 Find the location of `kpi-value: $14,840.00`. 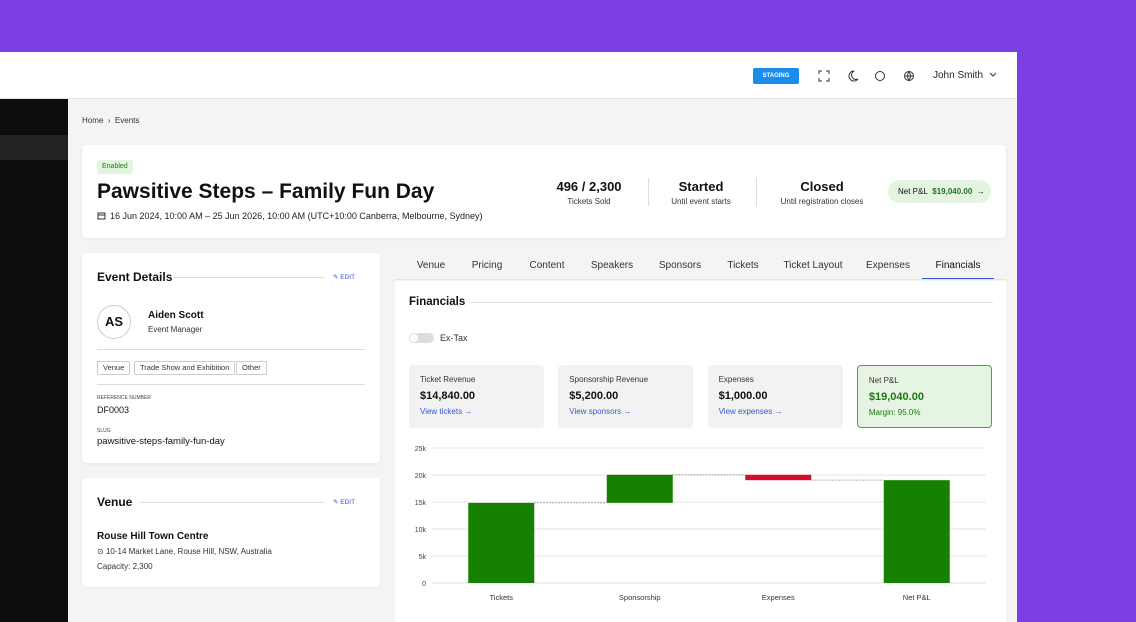

kpi-value: $14,840.00 is located at coordinates (448, 396).